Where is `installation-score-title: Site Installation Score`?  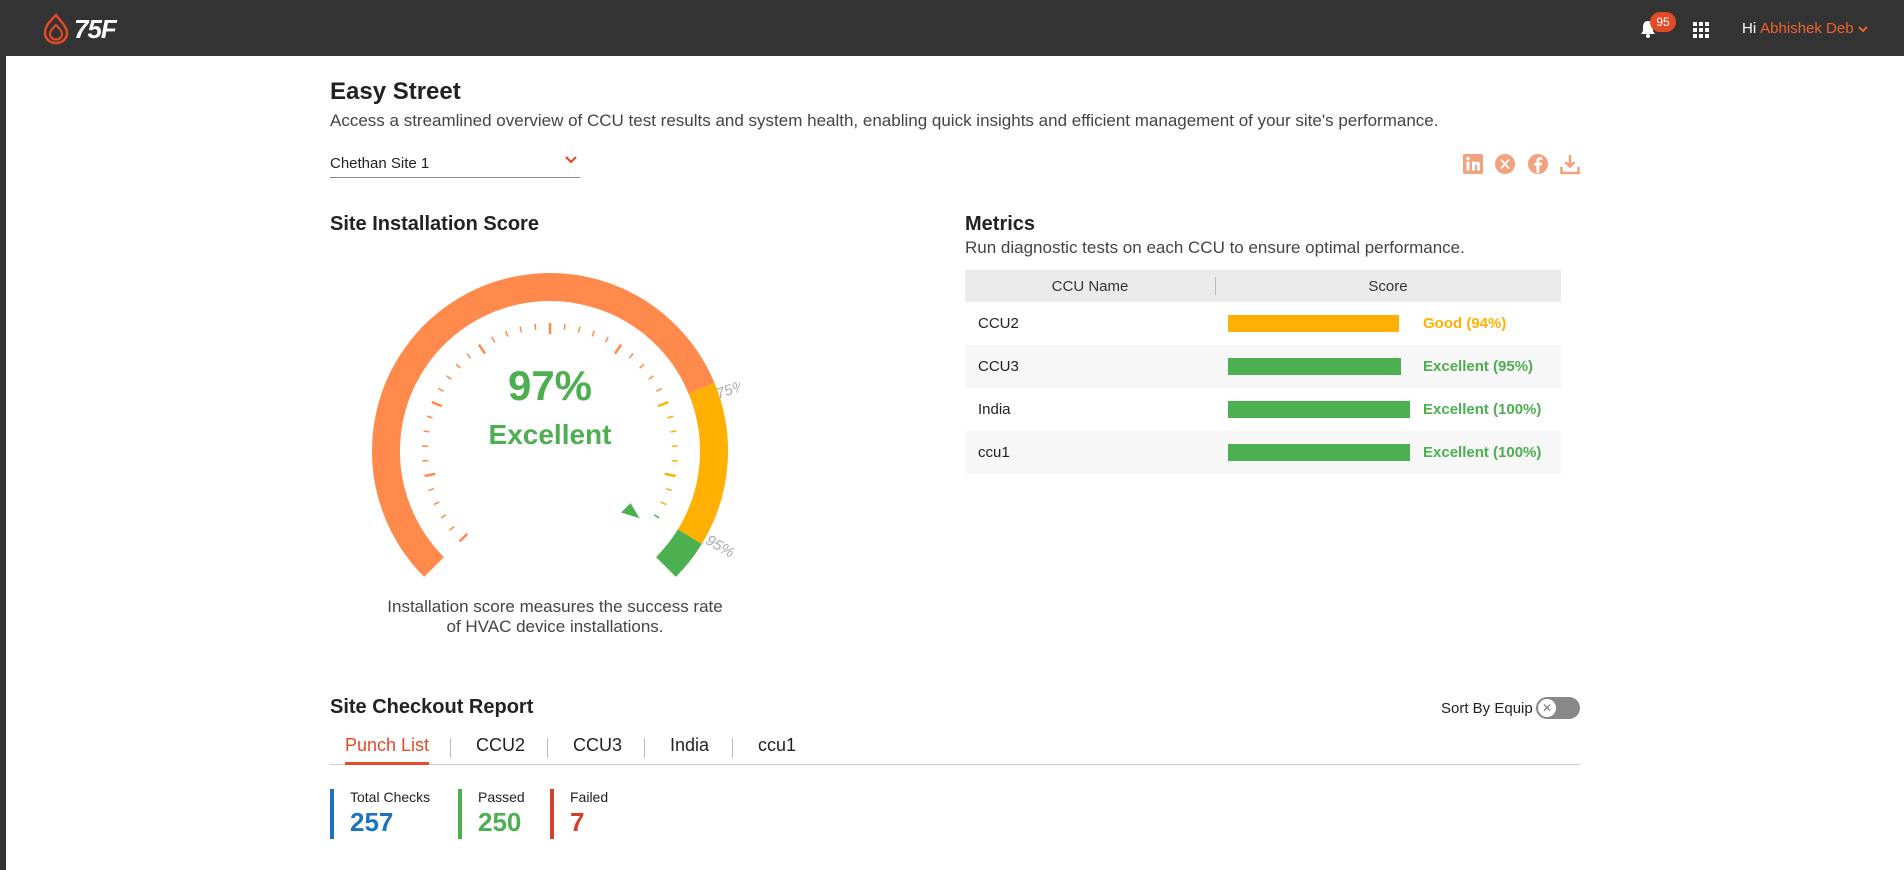 installation-score-title: Site Installation Score is located at coordinates (434, 224).